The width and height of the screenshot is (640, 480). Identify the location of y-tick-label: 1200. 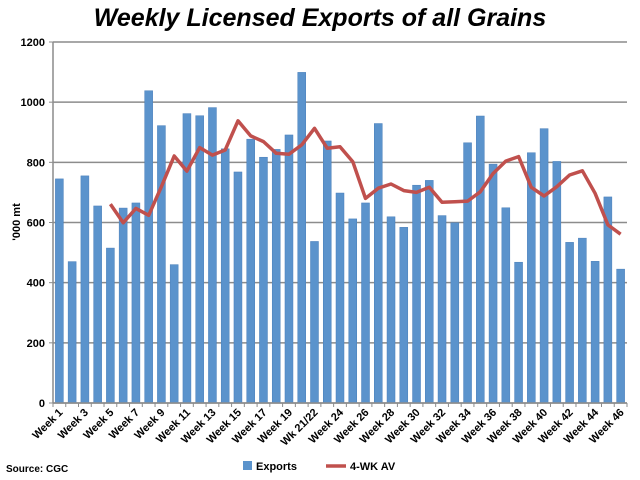
(33, 43).